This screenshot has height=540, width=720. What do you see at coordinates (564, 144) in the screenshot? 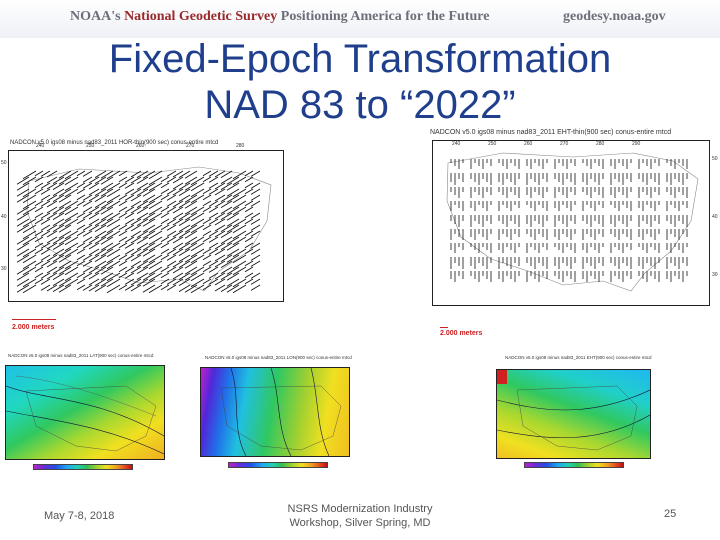
I see `eht-lon-tick: 270` at bounding box center [564, 144].